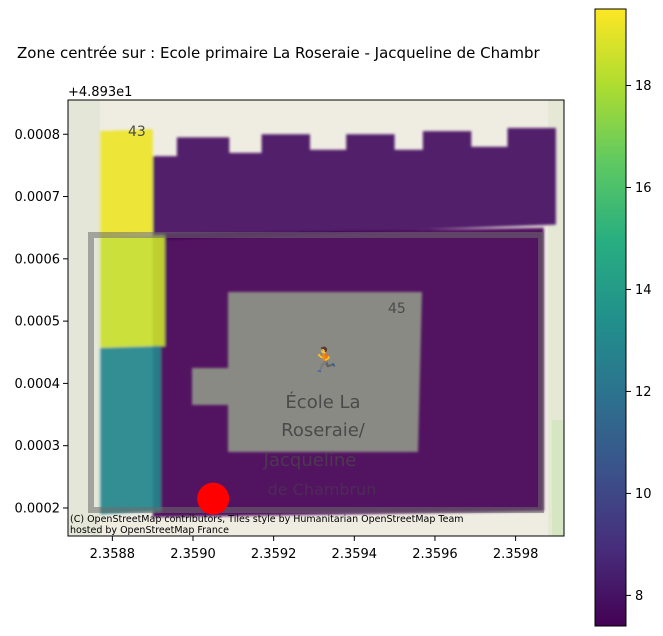 The height and width of the screenshot is (636, 663). What do you see at coordinates (126, 183) in the screenshot?
I see `polygon-yellow-top` at bounding box center [126, 183].